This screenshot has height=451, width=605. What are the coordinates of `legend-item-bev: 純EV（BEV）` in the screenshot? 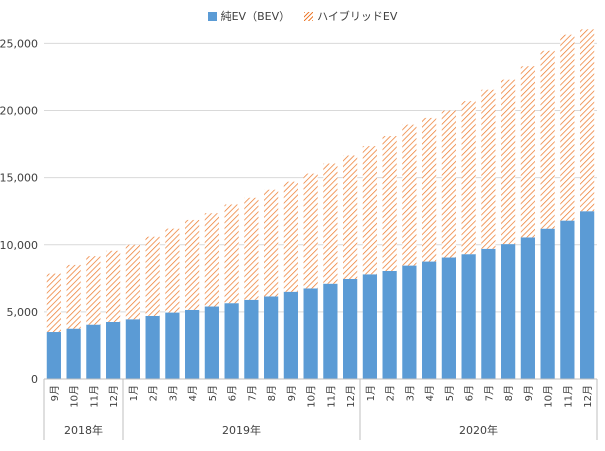 It's located at (249, 16).